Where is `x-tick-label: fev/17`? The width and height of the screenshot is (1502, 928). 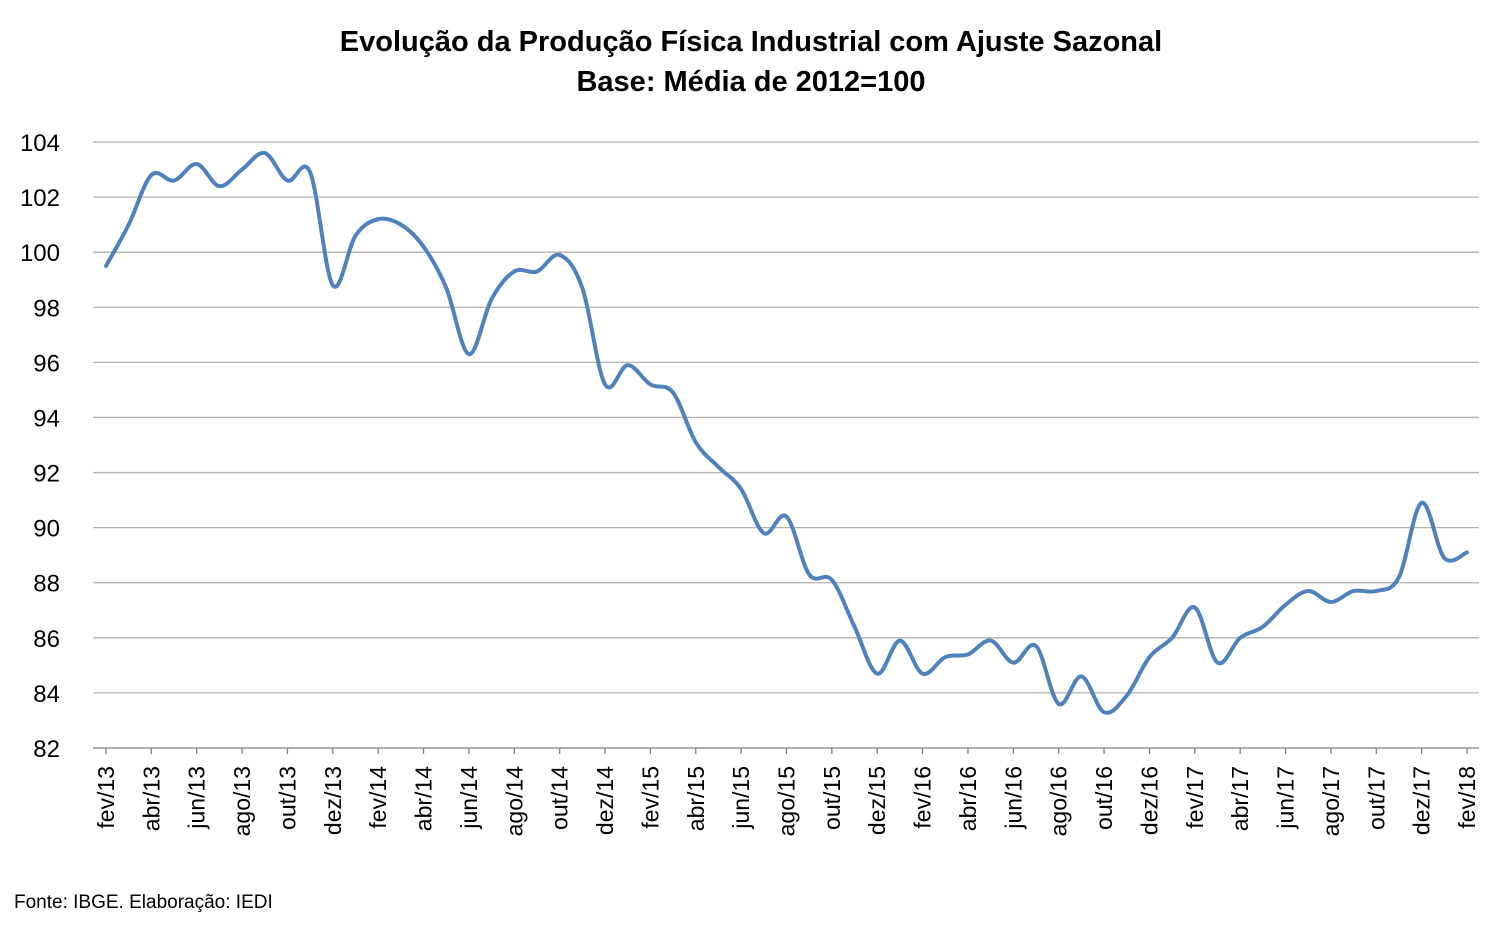 x-tick-label: fev/17 is located at coordinates (1195, 797).